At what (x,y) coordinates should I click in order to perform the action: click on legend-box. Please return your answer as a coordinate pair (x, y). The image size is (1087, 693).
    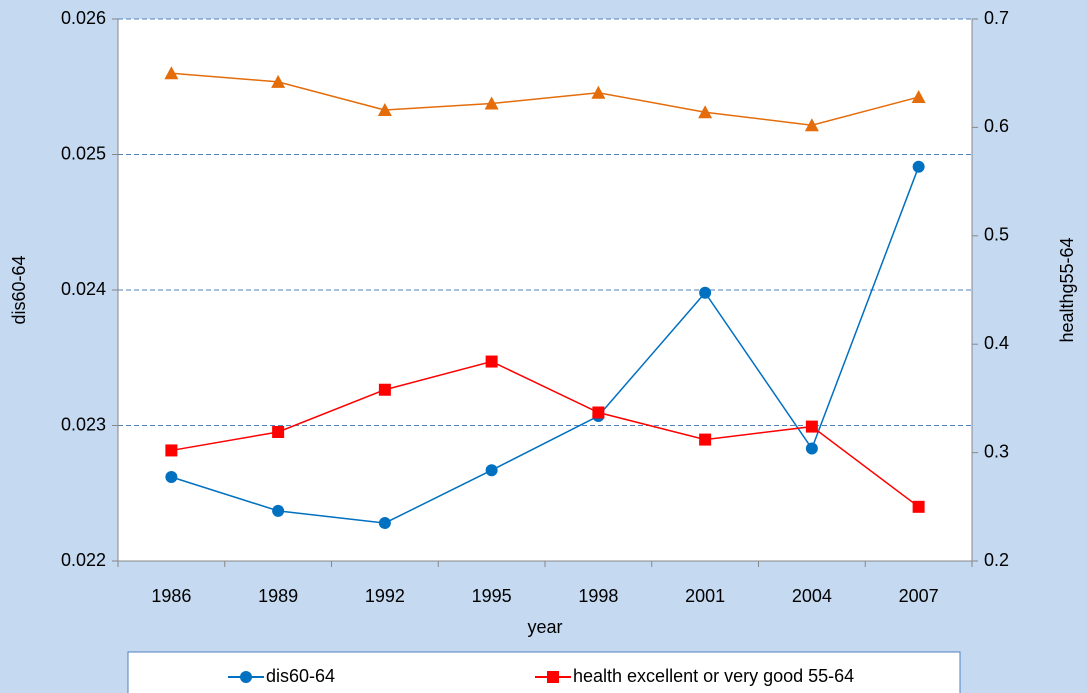
    Looking at the image, I should click on (544, 672).